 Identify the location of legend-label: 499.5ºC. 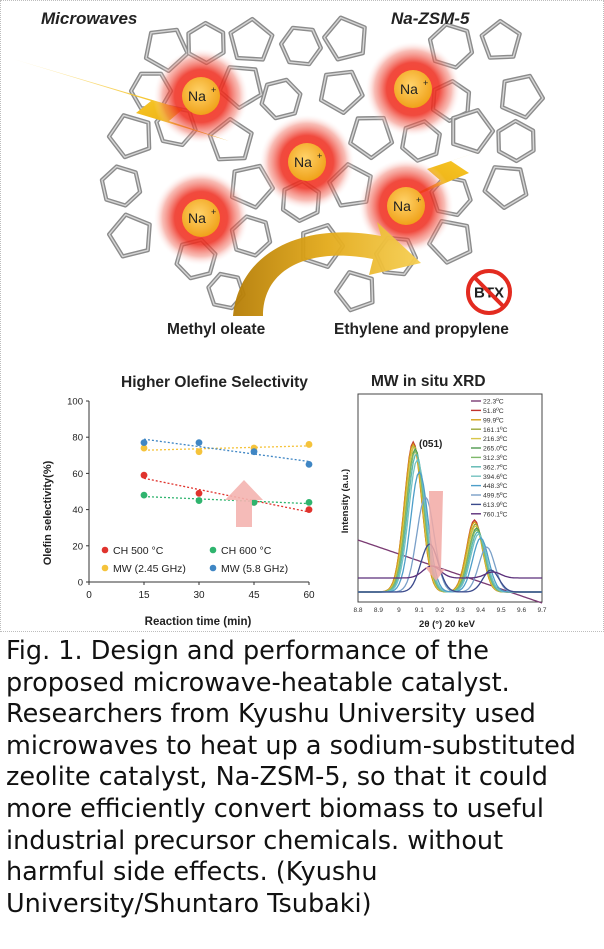
(495, 496).